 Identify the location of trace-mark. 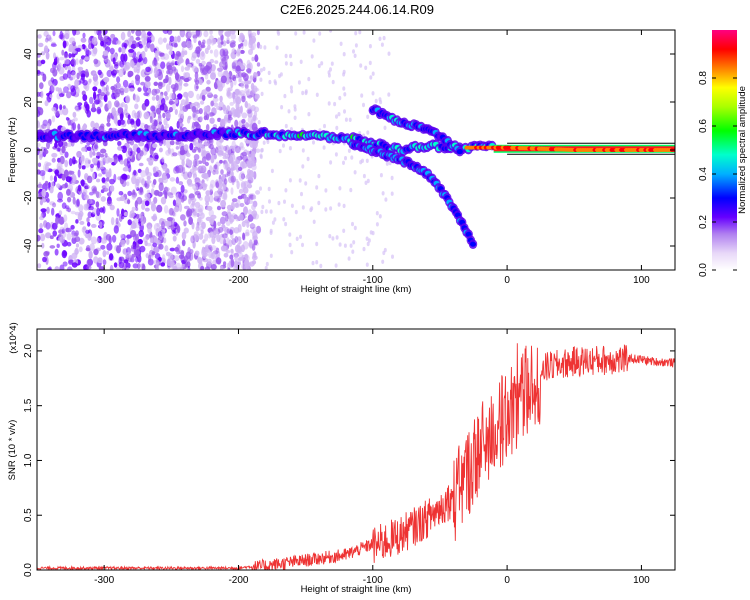
(473, 244).